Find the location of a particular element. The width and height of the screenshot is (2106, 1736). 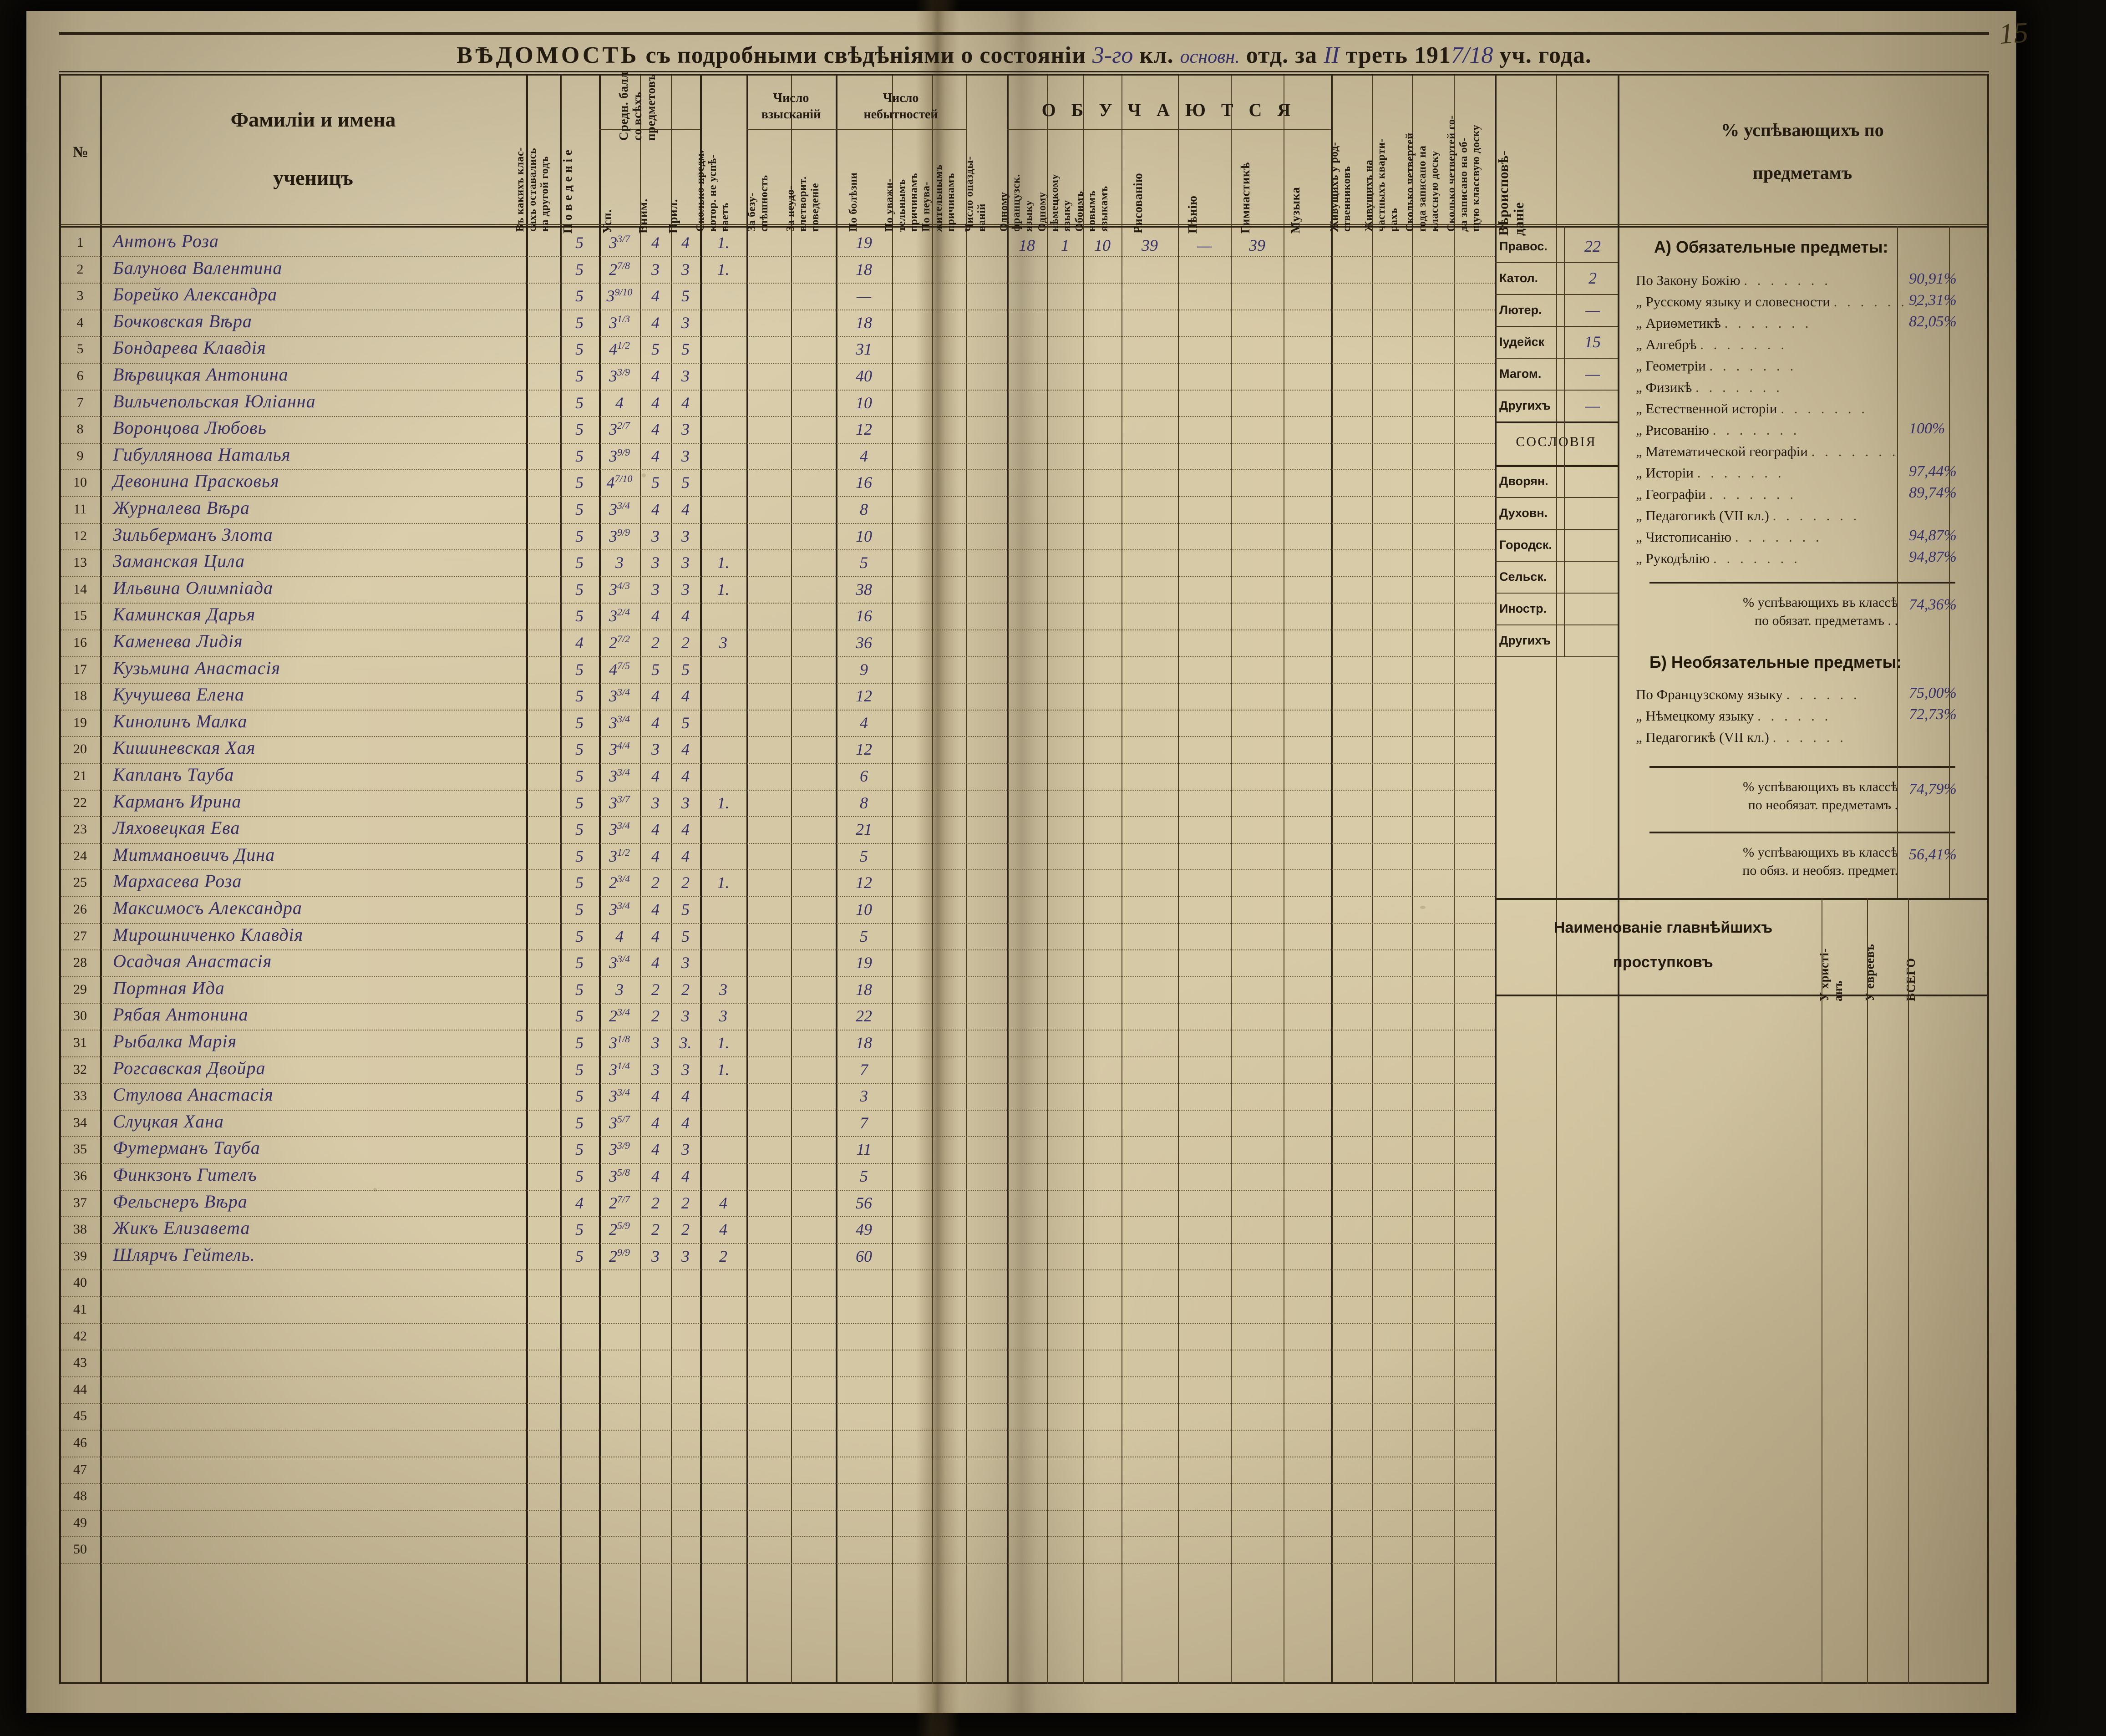

student-name: Балунова Валентина is located at coordinates (198, 267).